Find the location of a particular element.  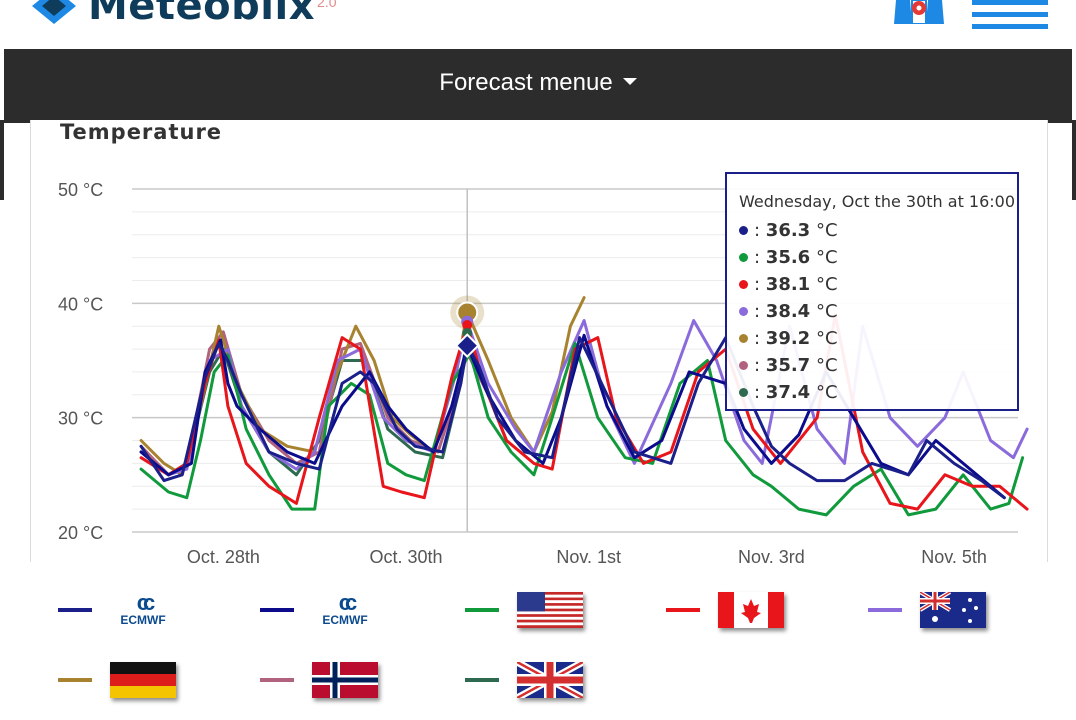

x-tick-label: Oct. 28th is located at coordinates (223, 557).